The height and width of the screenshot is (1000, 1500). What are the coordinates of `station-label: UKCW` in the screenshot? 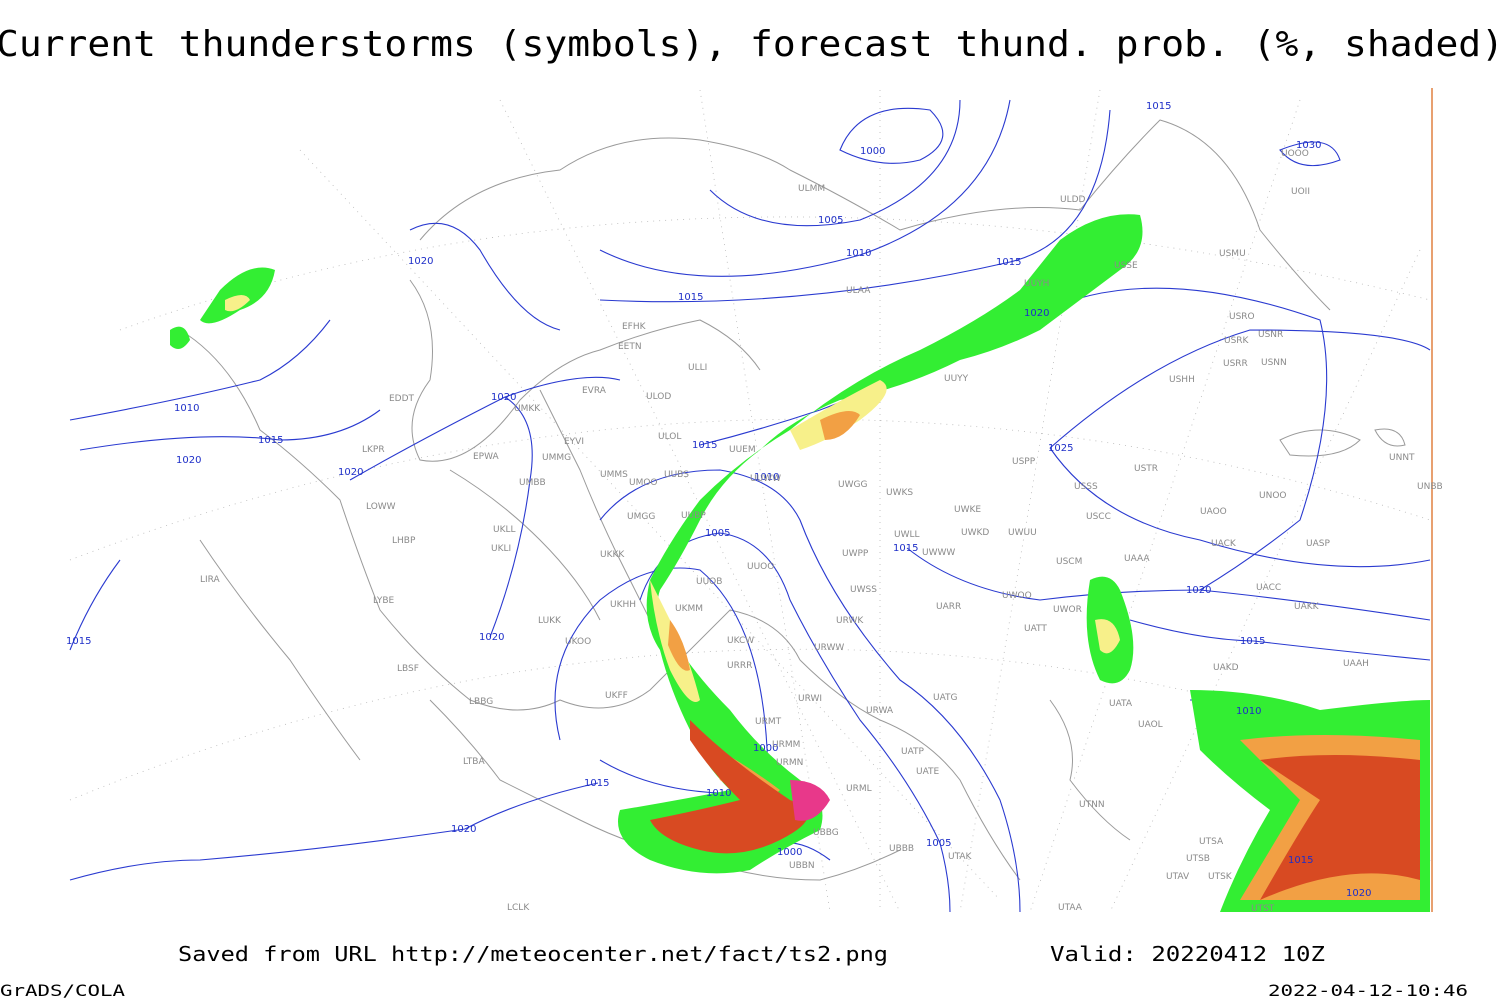 It's located at (740, 641).